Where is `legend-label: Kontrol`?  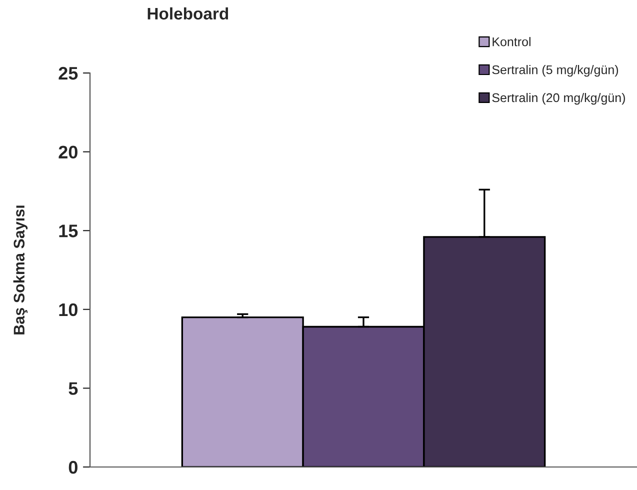
legend-label: Kontrol is located at coordinates (511, 41).